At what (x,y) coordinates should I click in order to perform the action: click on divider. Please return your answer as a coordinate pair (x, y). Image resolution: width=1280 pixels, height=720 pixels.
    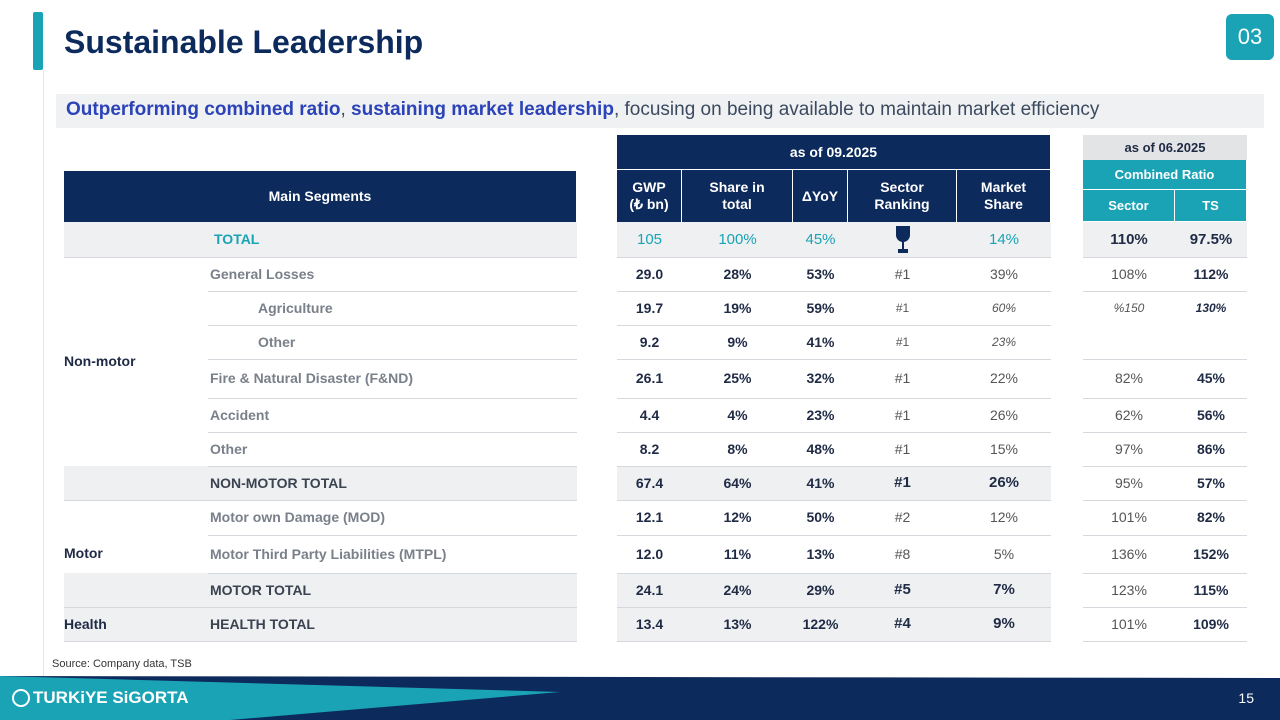
    Looking at the image, I should click on (43, 375).